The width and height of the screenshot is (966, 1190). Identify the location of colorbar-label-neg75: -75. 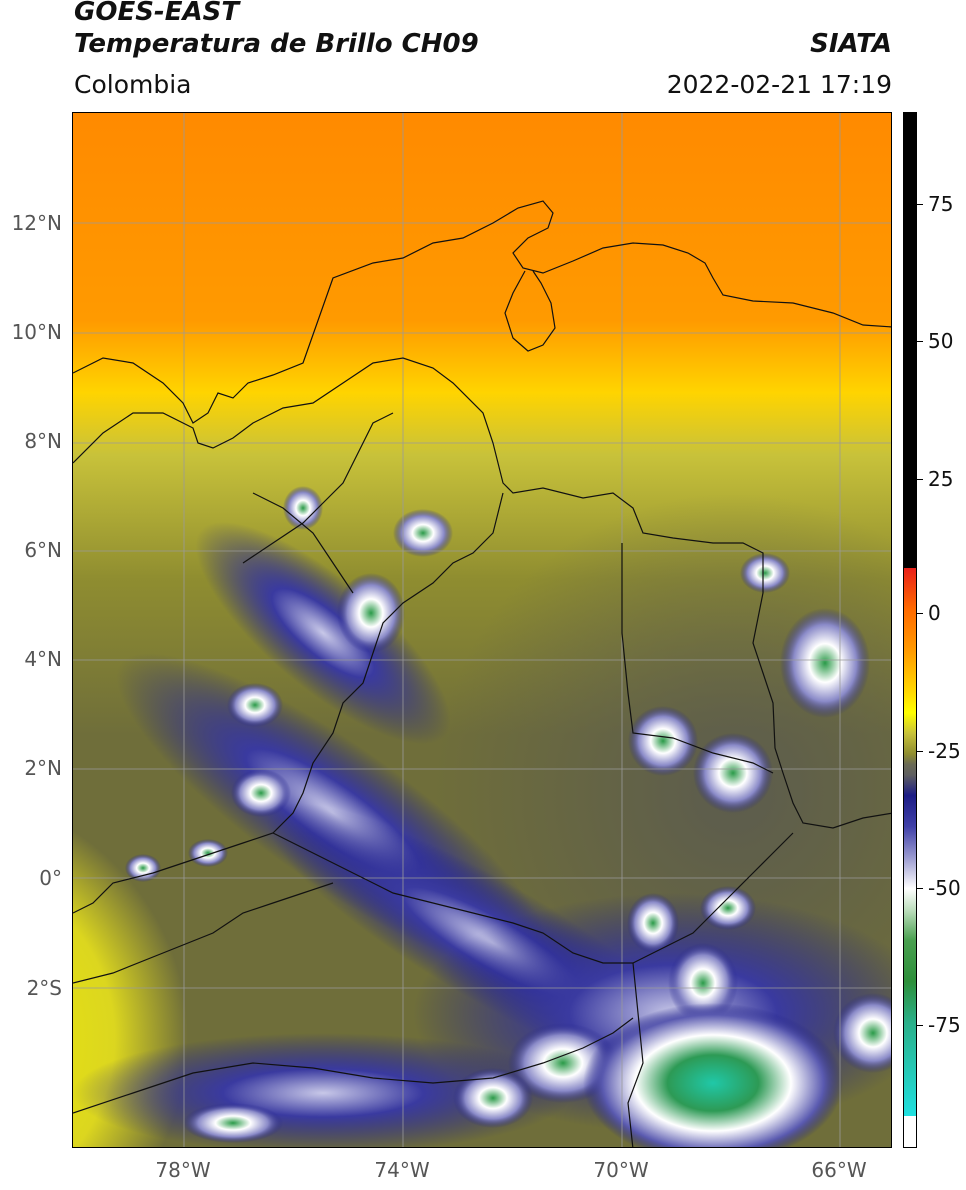
(944, 1025).